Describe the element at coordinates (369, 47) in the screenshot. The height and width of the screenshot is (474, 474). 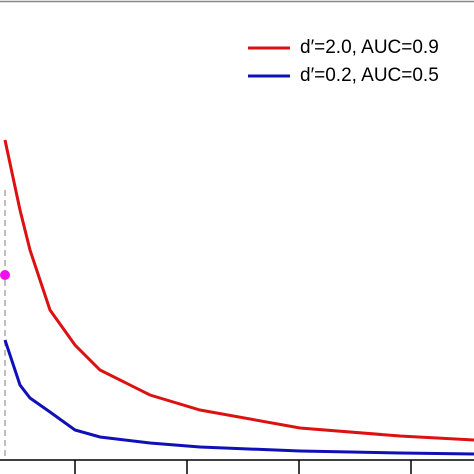
I see `legend-label: d′=2.0, AUC=0.9` at that location.